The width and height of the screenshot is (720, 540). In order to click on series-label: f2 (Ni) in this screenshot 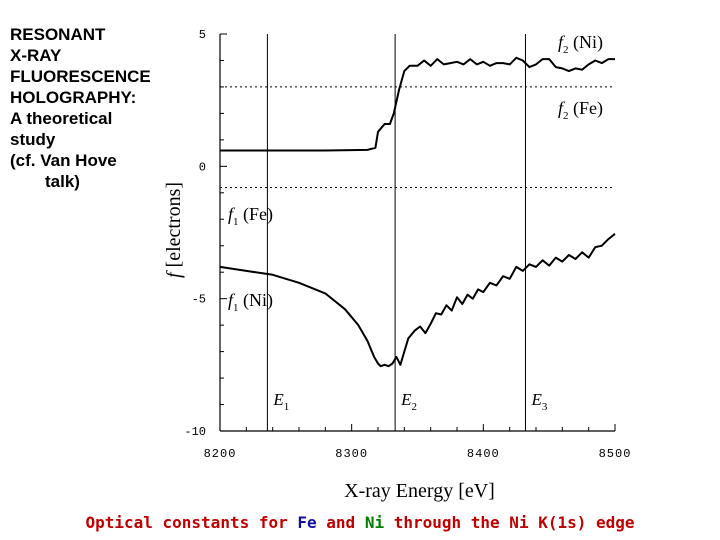, I will do `click(580, 44)`.